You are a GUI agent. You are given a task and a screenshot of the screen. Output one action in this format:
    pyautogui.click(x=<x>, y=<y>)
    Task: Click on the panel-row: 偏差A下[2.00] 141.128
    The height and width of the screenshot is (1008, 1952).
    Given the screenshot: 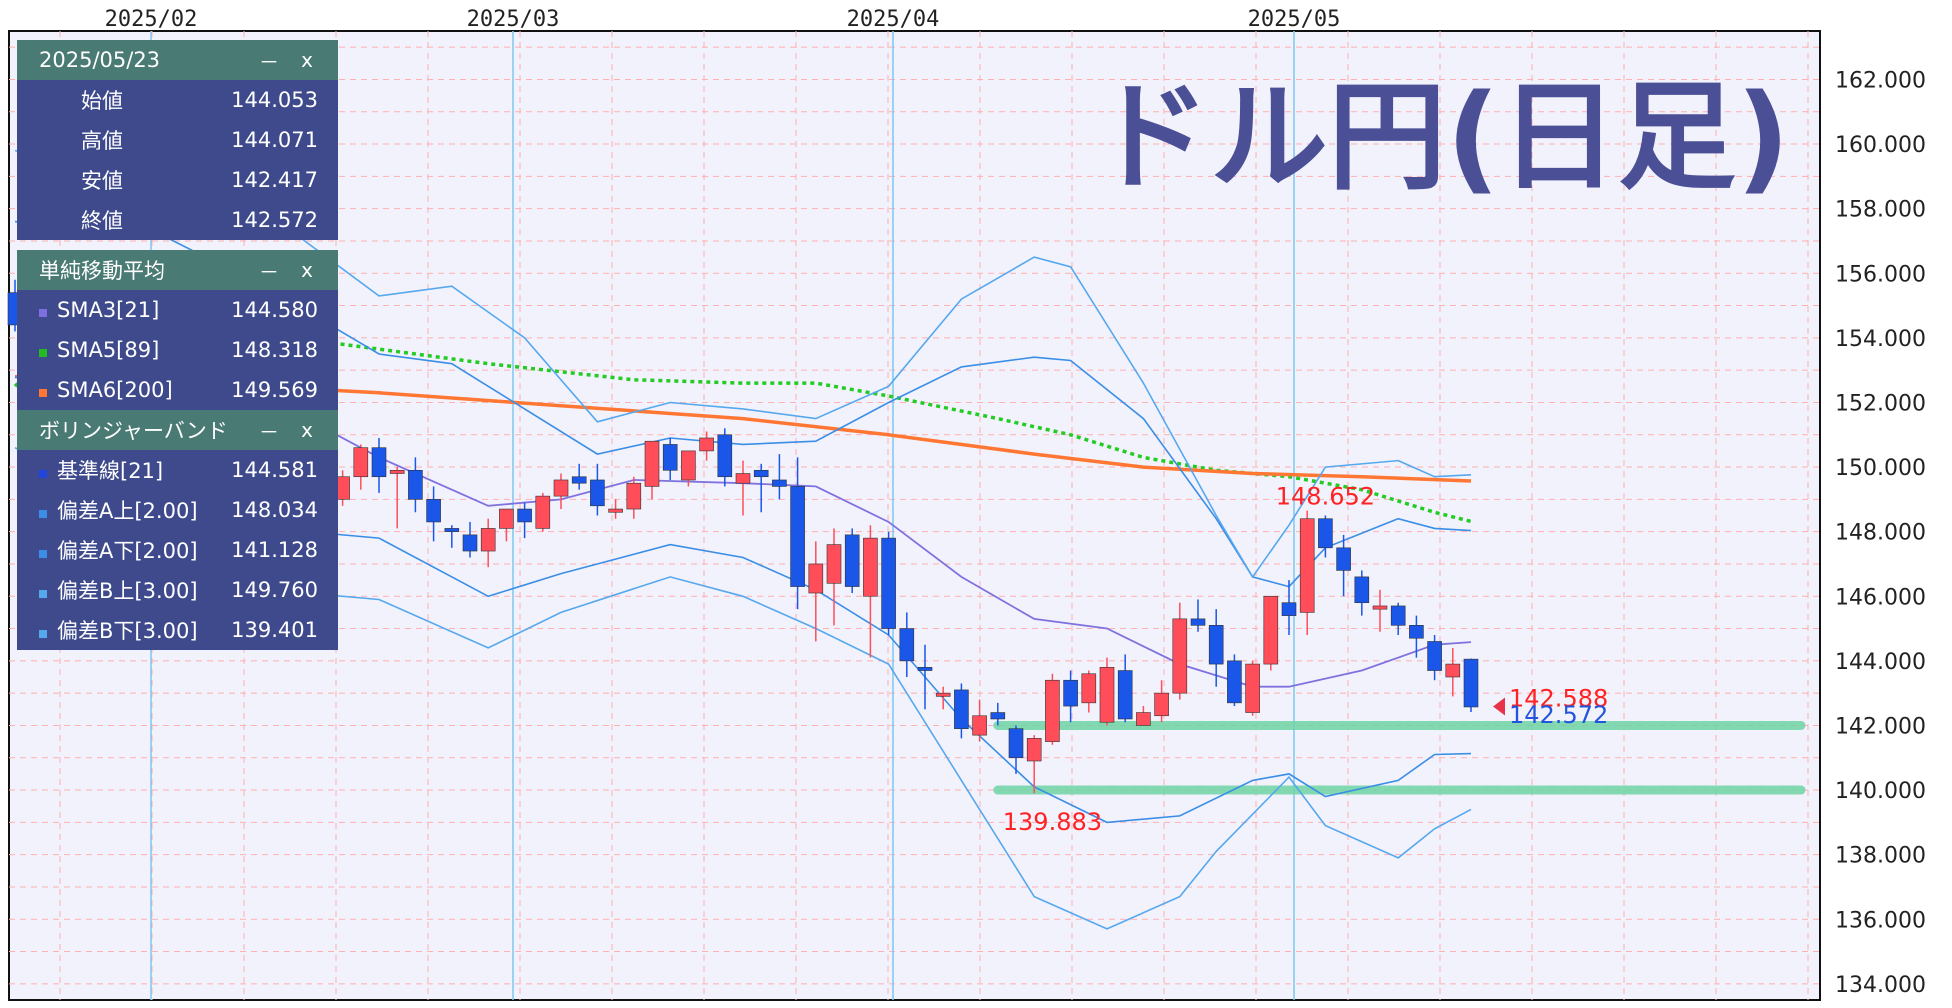 What is the action you would take?
    pyautogui.click(x=177, y=550)
    